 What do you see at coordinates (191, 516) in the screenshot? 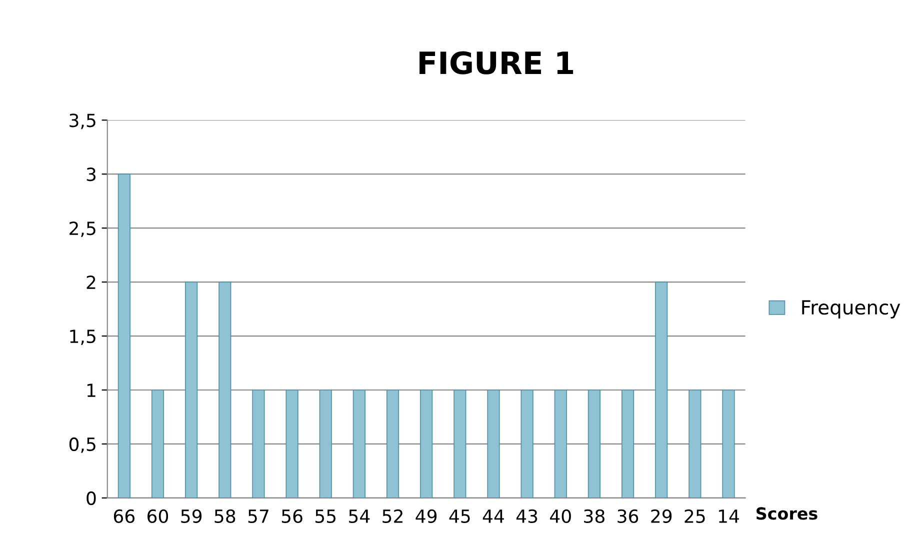
I see `x-tick-label: 59` at bounding box center [191, 516].